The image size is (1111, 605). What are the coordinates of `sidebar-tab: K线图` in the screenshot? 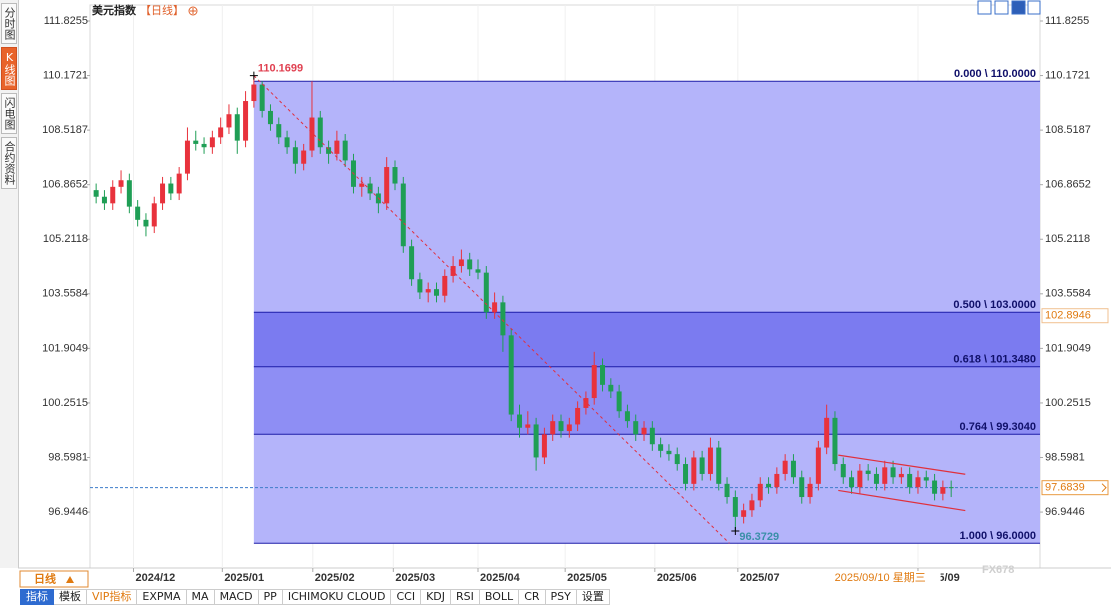 It's located at (9, 68).